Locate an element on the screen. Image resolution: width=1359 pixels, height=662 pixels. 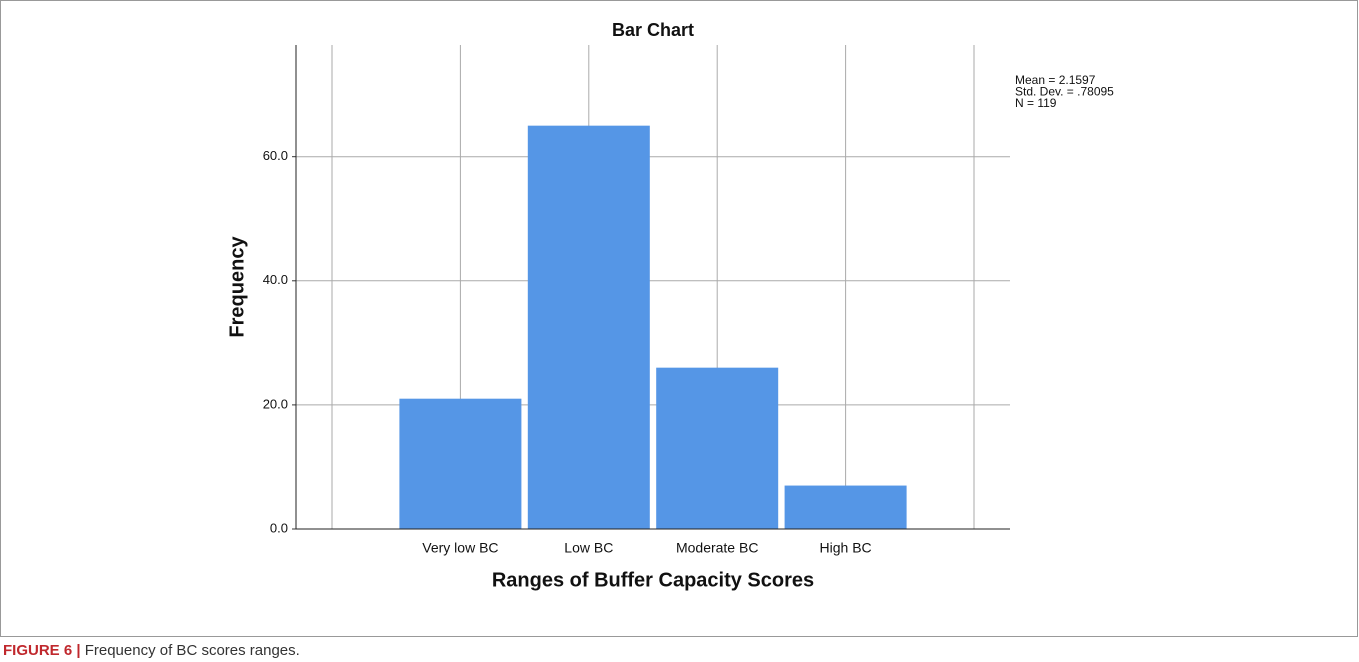
x-tick-label: Low BC is located at coordinates (588, 548).